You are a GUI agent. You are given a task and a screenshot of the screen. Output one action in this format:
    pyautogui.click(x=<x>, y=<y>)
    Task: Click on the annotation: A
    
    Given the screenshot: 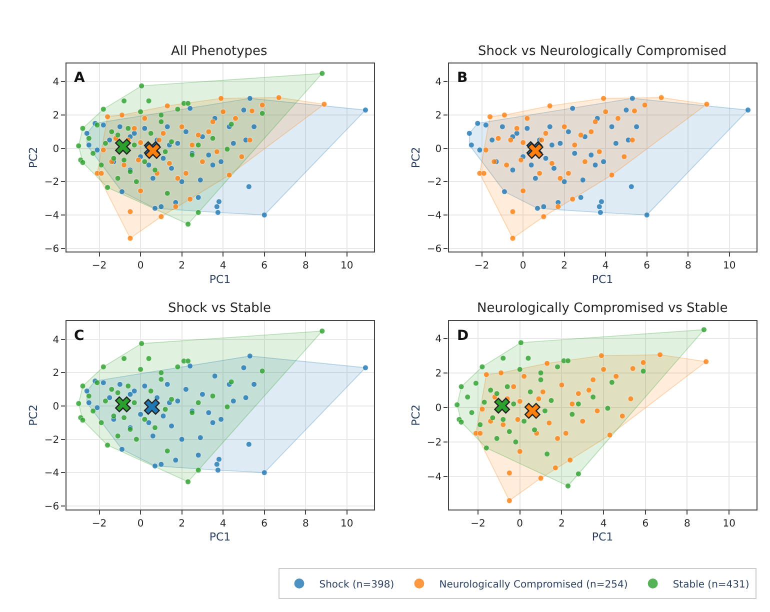 What is the action you would take?
    pyautogui.click(x=79, y=78)
    